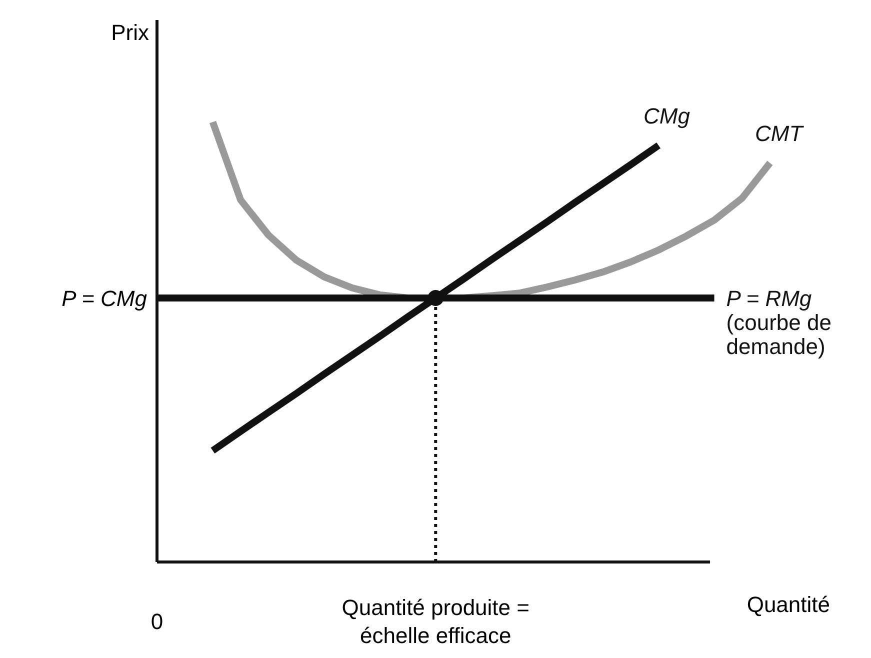 Image resolution: width=871 pixels, height=658 pixels. Describe the element at coordinates (667, 115) in the screenshot. I see `series-label: CMg` at that location.